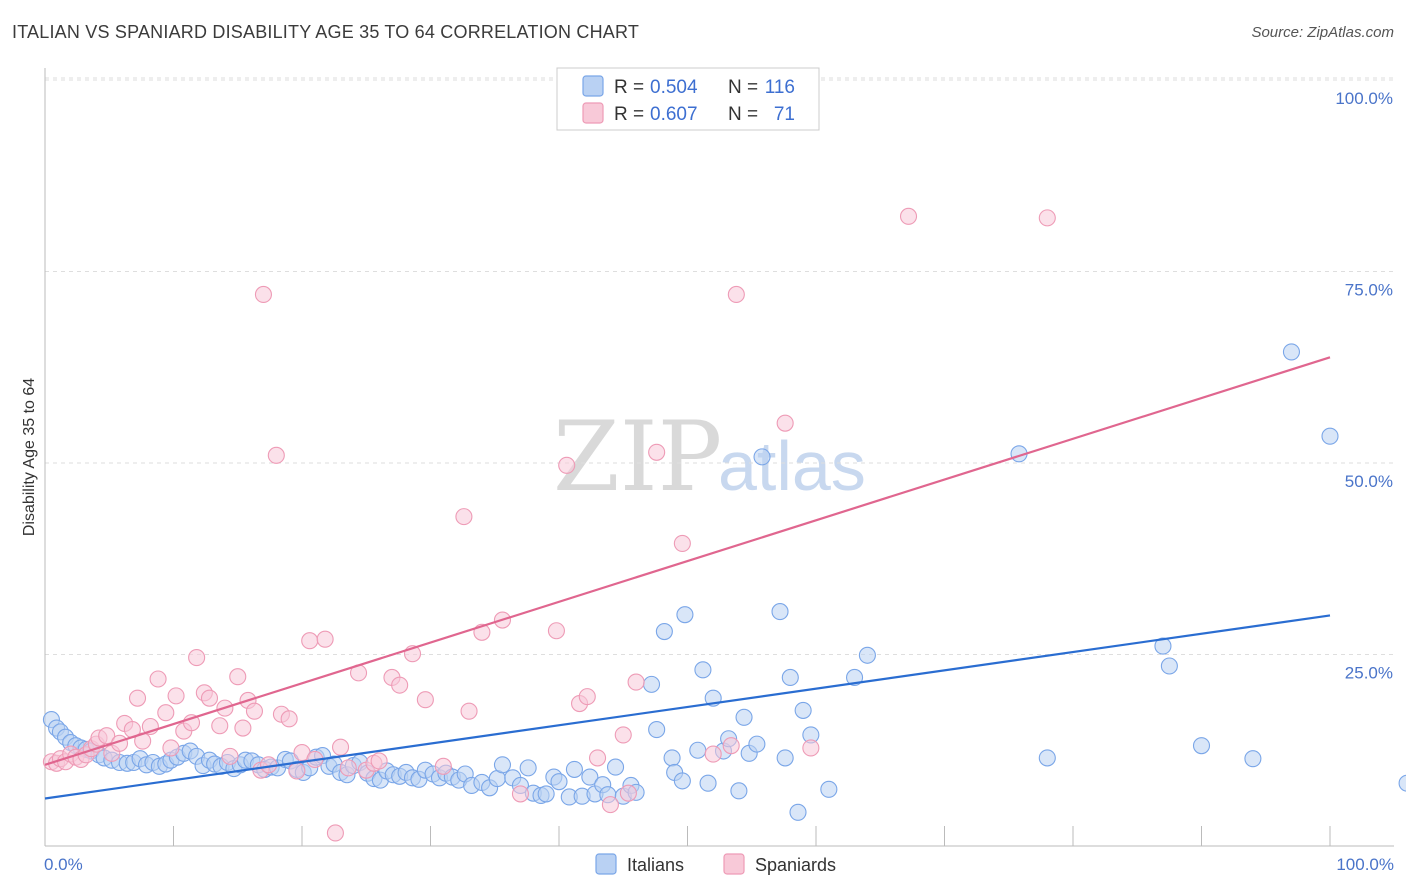  Describe the element at coordinates (688, 99) in the screenshot. I see `legend: R = 0.504 N = 116 R = 0.607 N = 71` at that location.